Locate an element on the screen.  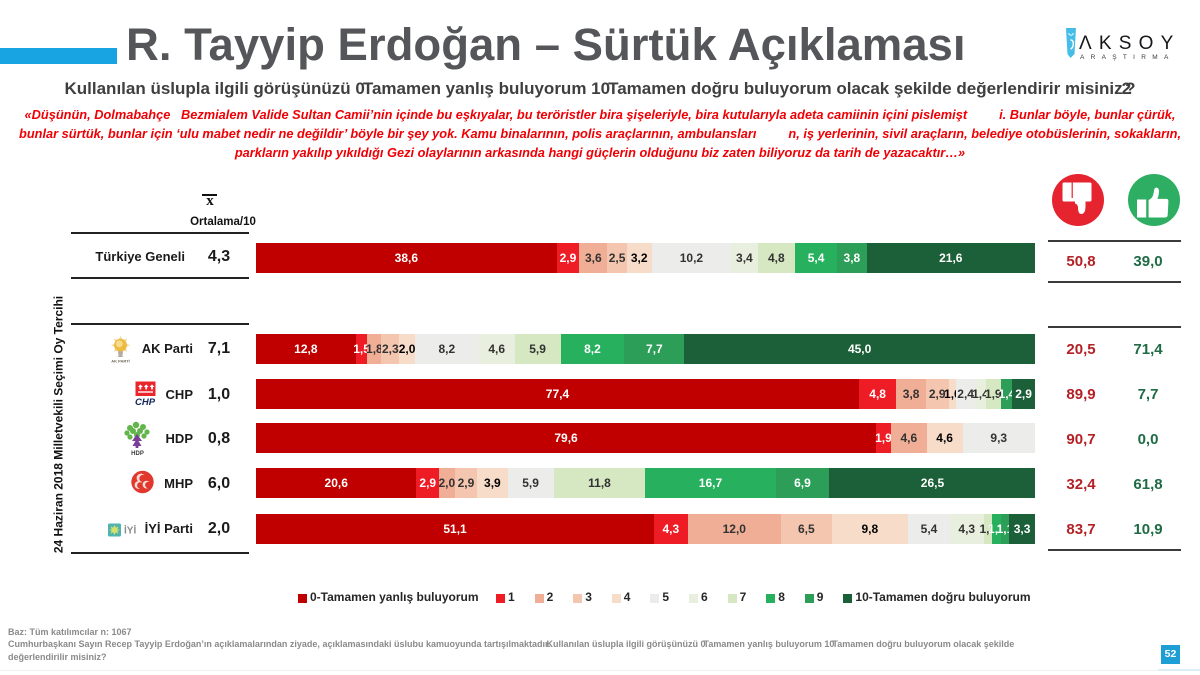
svg-text: ARAŞTIRMA is located at coordinates (1127, 57).